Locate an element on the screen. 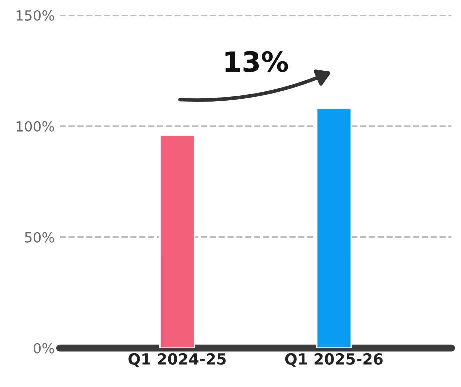 The image size is (461, 387). x-tick-label: Q1 2024-25 is located at coordinates (177, 360).